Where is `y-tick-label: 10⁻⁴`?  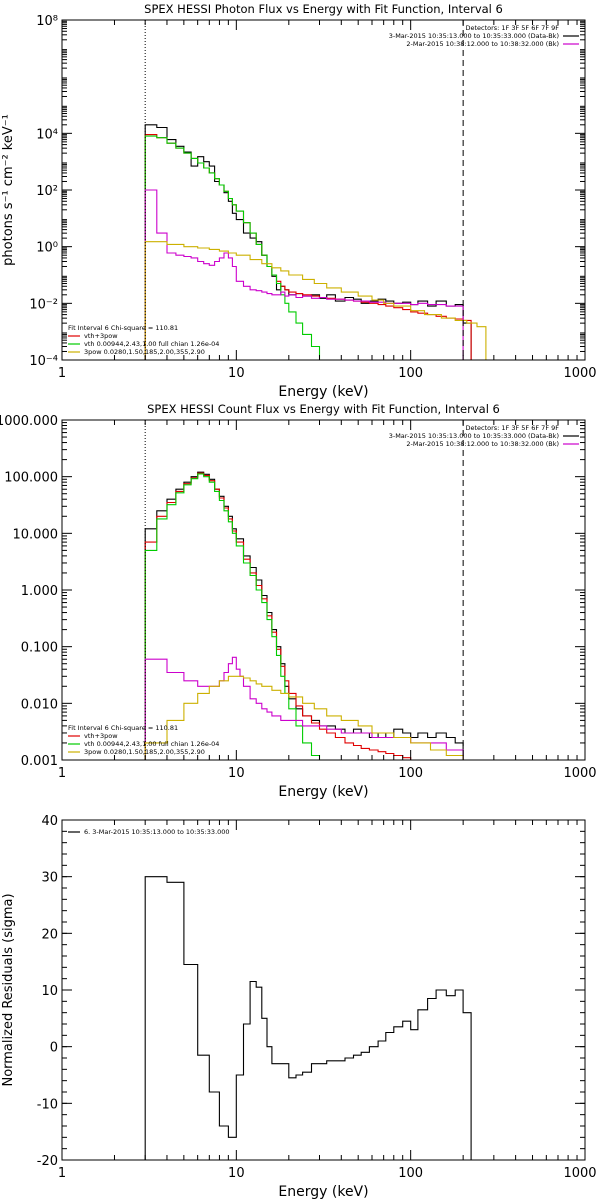
y-tick-label: 10⁻⁴ is located at coordinates (43, 361).